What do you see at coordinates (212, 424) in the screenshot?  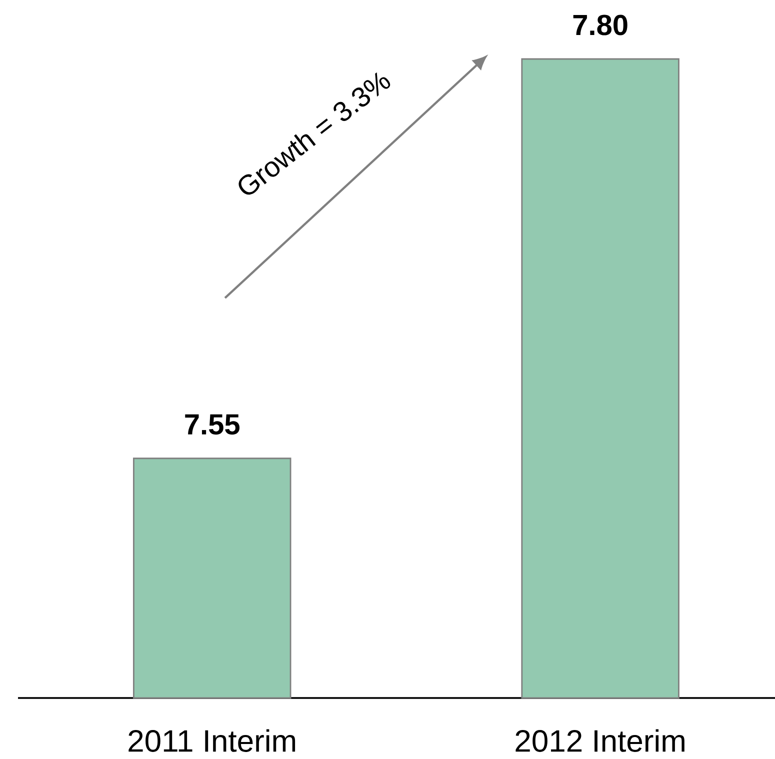 I see `data-label: 7.55` at bounding box center [212, 424].